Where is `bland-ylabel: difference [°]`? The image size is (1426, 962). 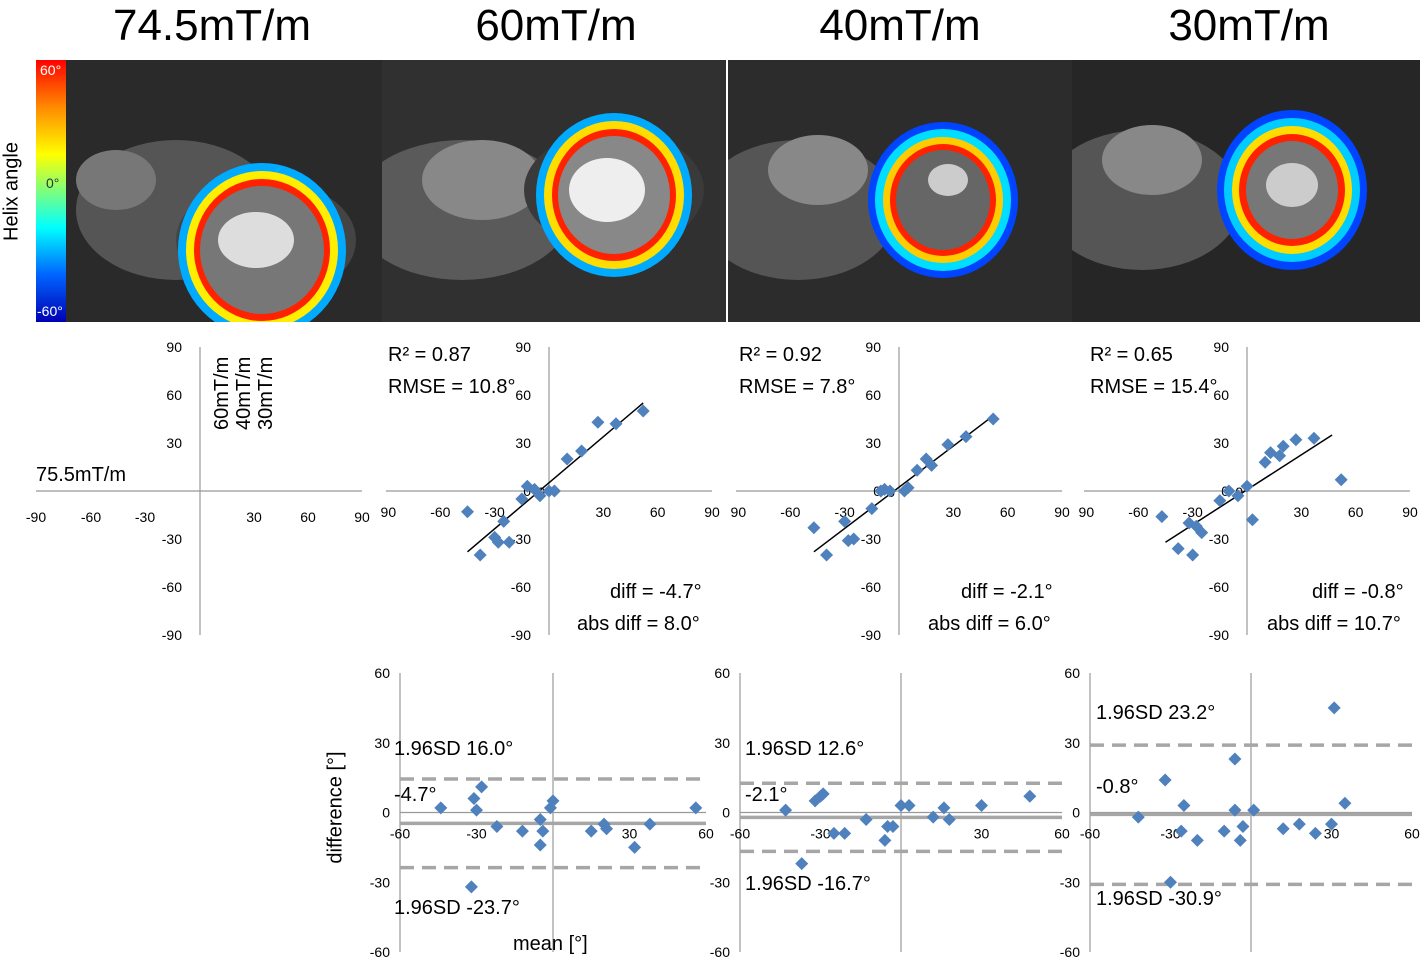 bland-ylabel: difference [°] is located at coordinates (335, 807).